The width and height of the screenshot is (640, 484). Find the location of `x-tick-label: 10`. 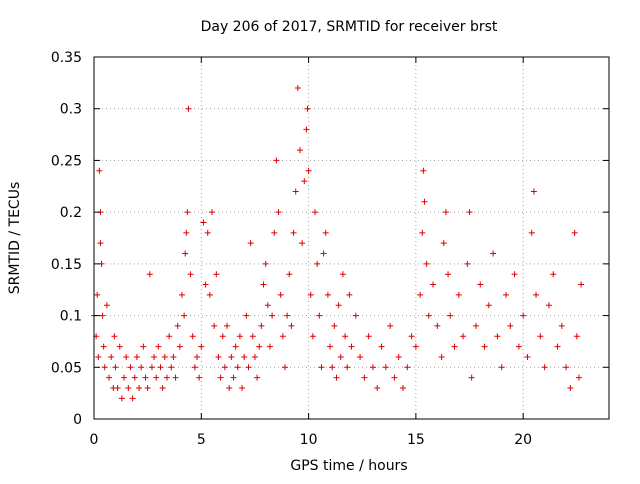

x-tick-label: 10 is located at coordinates (309, 440).